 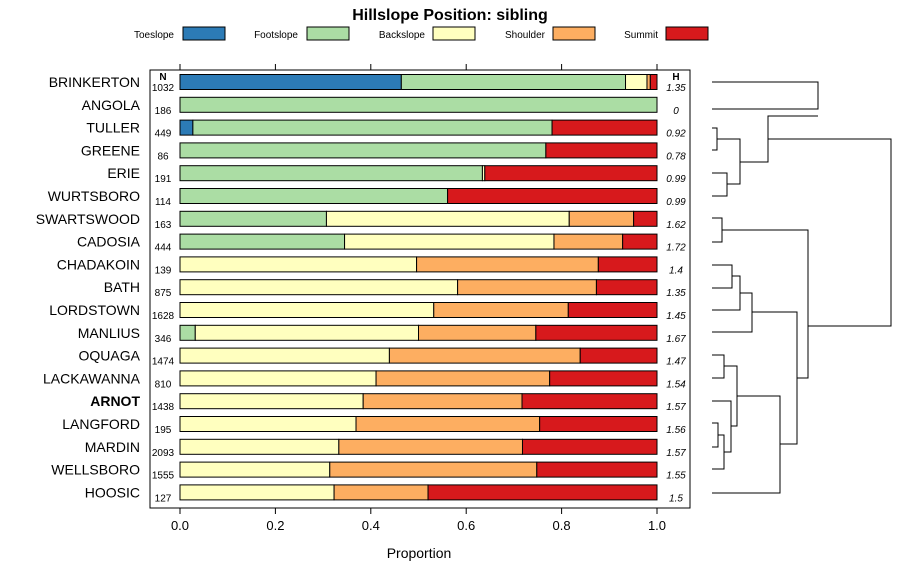 I want to click on soil-name-label: BRINKERTON, so click(x=94, y=82).